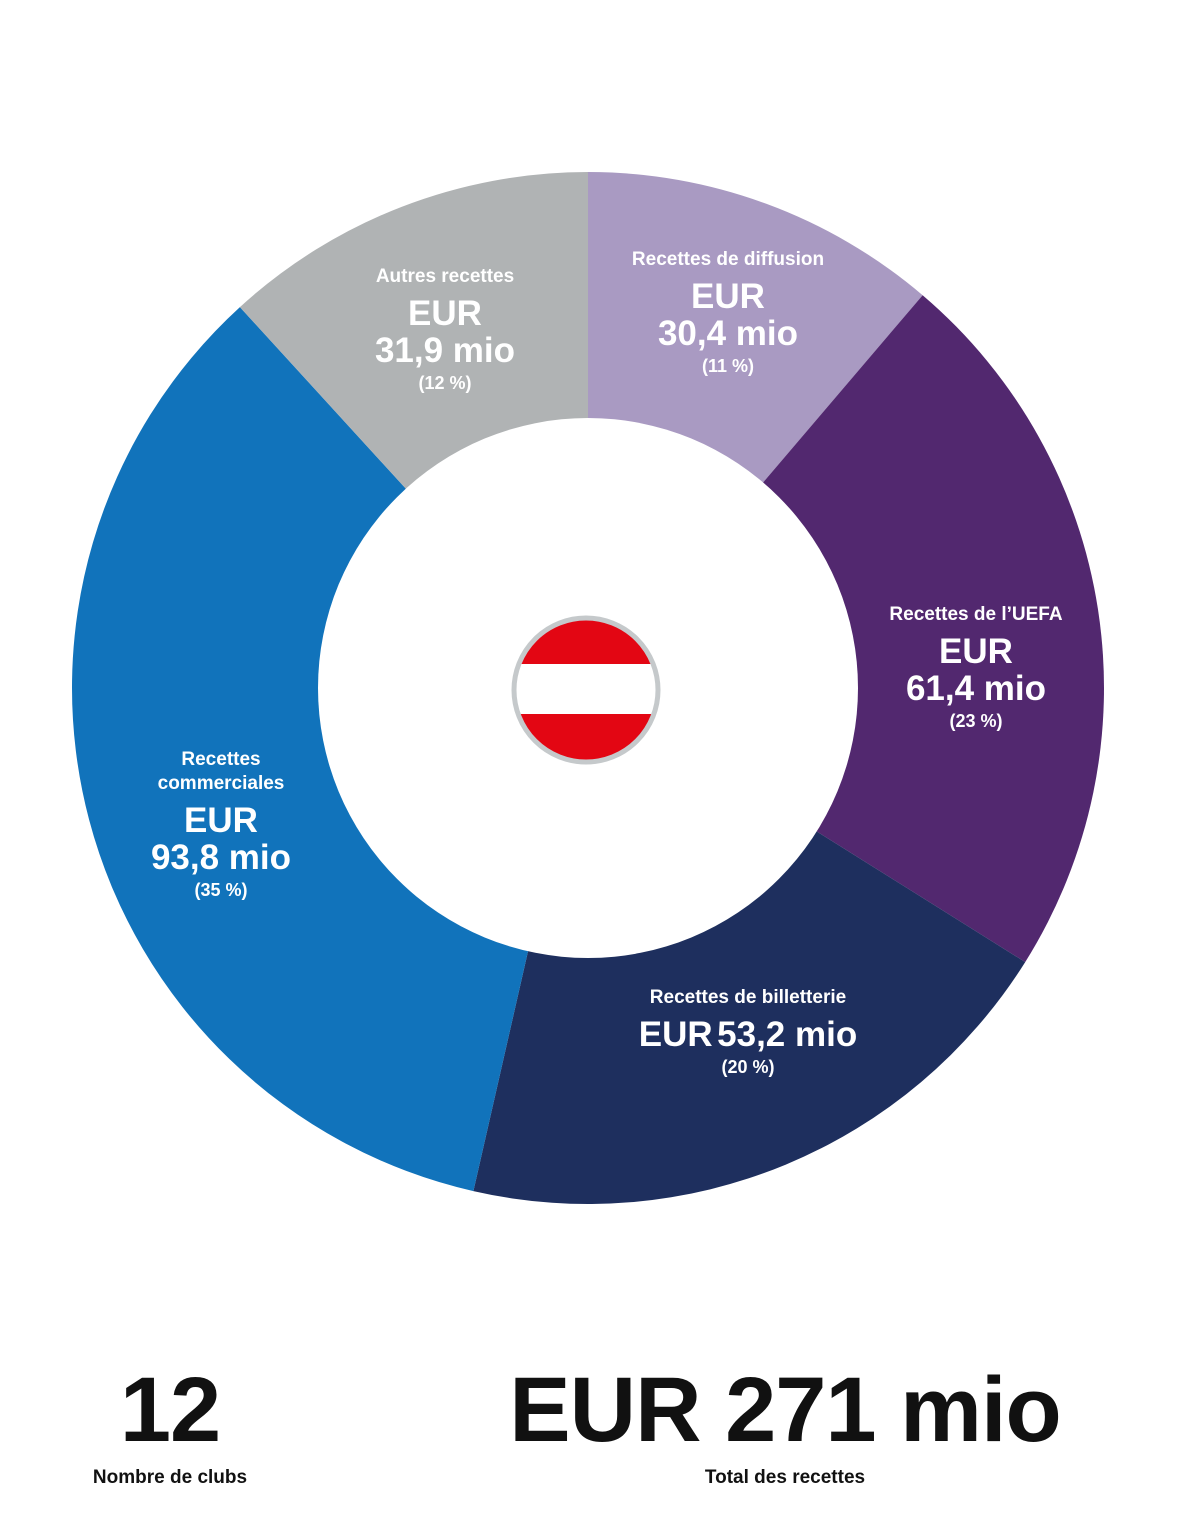 The height and width of the screenshot is (1522, 1182). I want to click on slice-label-uefa: Recettes de l’UEFA EUR 61,4 mio (23 %), so click(976, 668).